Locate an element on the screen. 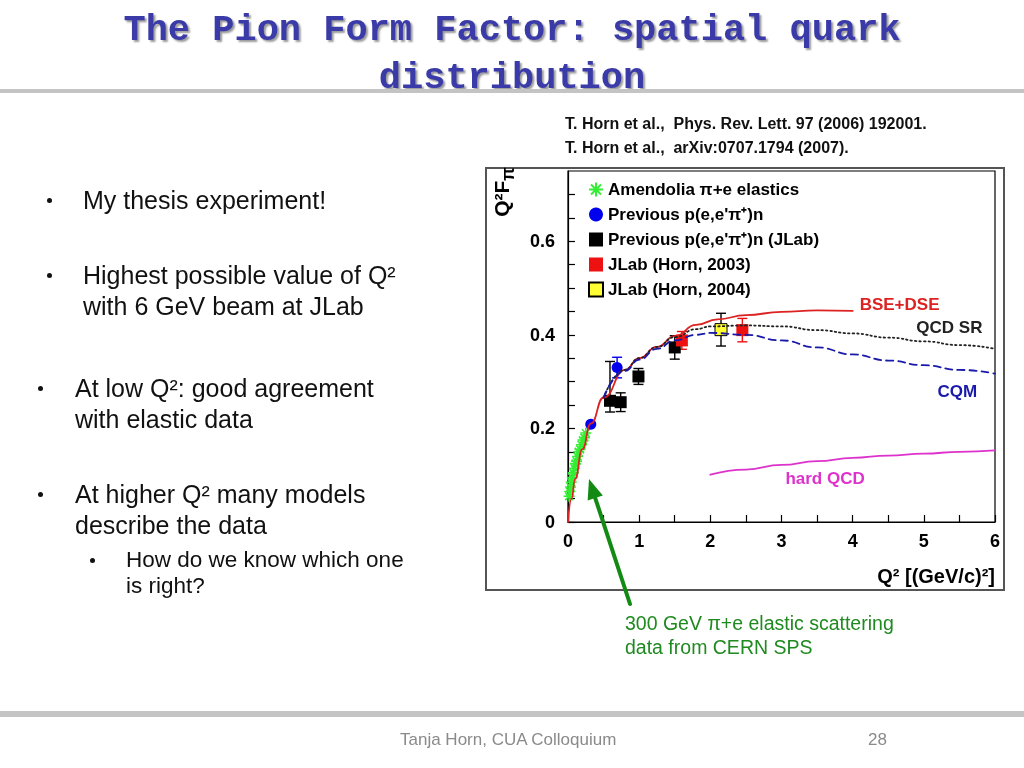 The height and width of the screenshot is (768, 1024). legend-label: JLab (Horn, 2004) is located at coordinates (679, 289).